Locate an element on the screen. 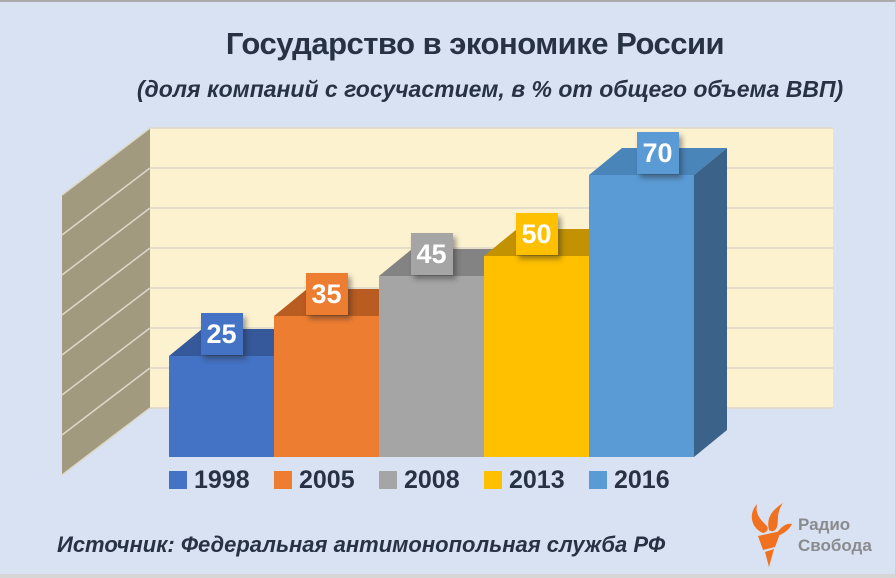  logo-text: Радио Свобода is located at coordinates (835, 535).